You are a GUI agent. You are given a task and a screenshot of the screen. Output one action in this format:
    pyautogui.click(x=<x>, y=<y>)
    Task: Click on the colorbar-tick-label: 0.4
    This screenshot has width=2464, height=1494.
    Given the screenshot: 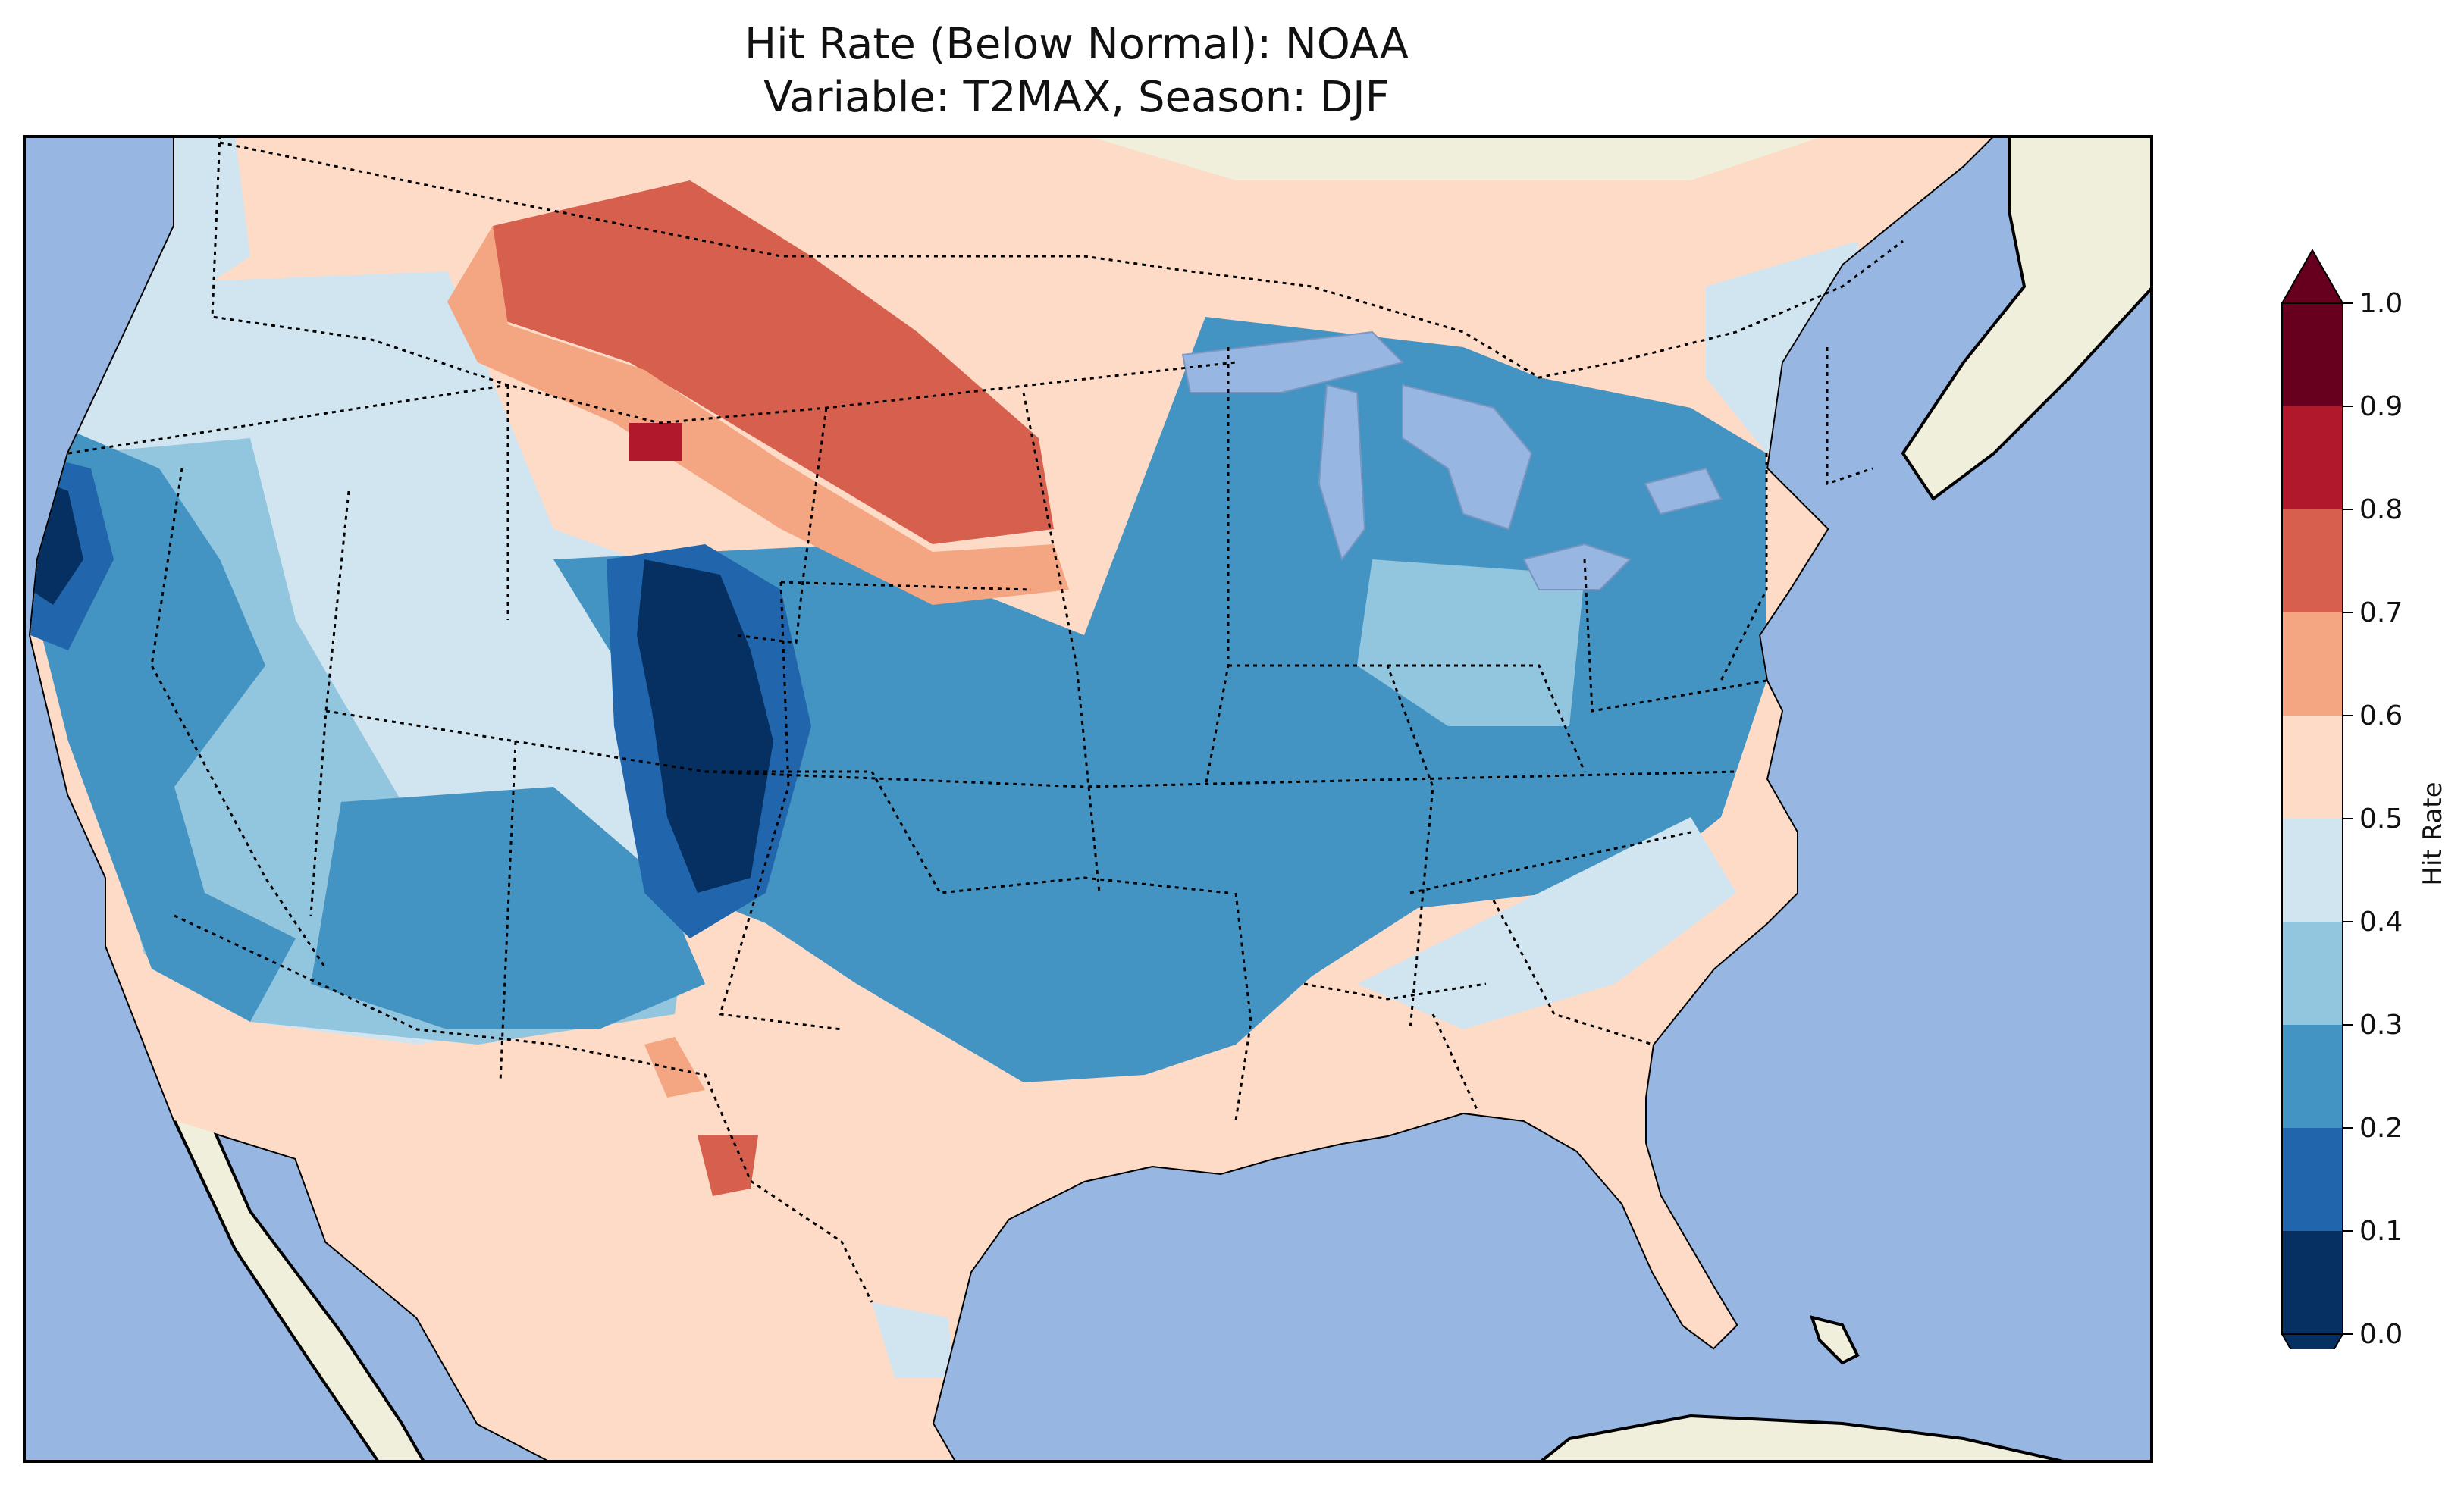 What is the action you would take?
    pyautogui.click(x=2381, y=922)
    